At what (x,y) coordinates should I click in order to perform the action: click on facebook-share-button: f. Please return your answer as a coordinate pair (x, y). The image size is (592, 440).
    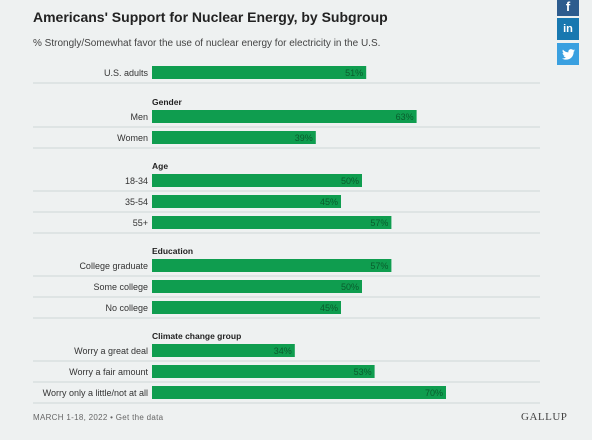
    Looking at the image, I should click on (568, 8).